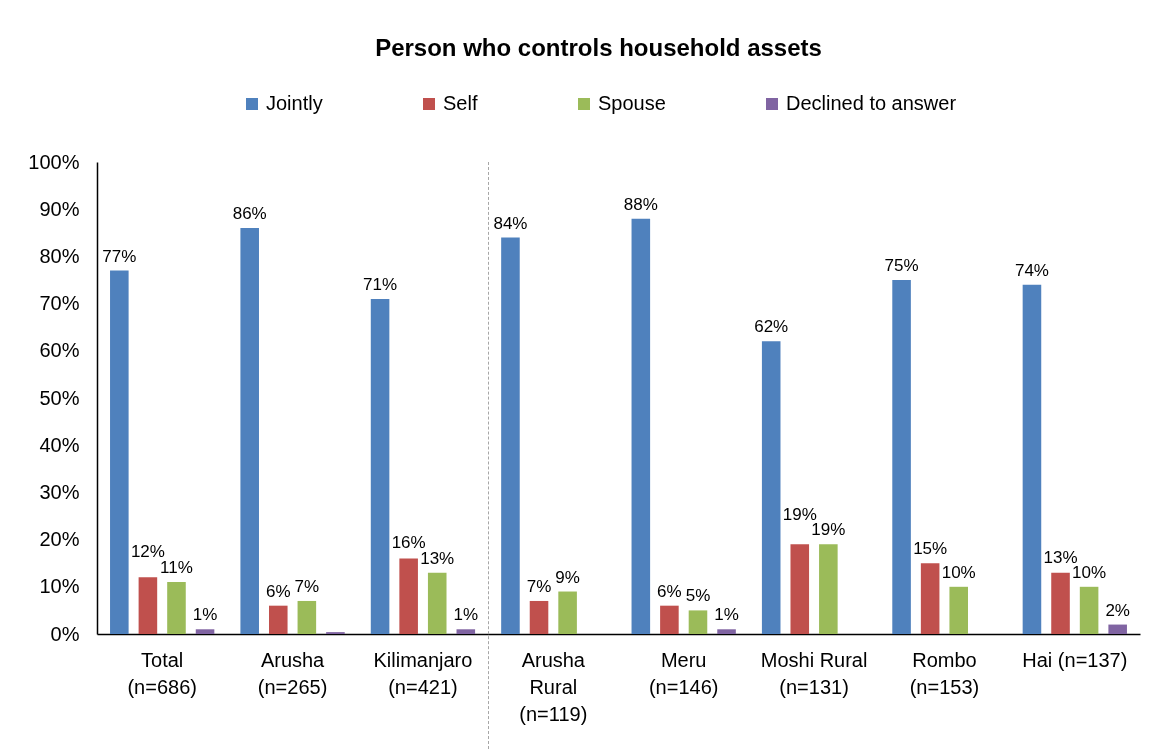 The image size is (1151, 749). Describe the element at coordinates (54, 161) in the screenshot. I see `y-tick-label: 100%` at that location.